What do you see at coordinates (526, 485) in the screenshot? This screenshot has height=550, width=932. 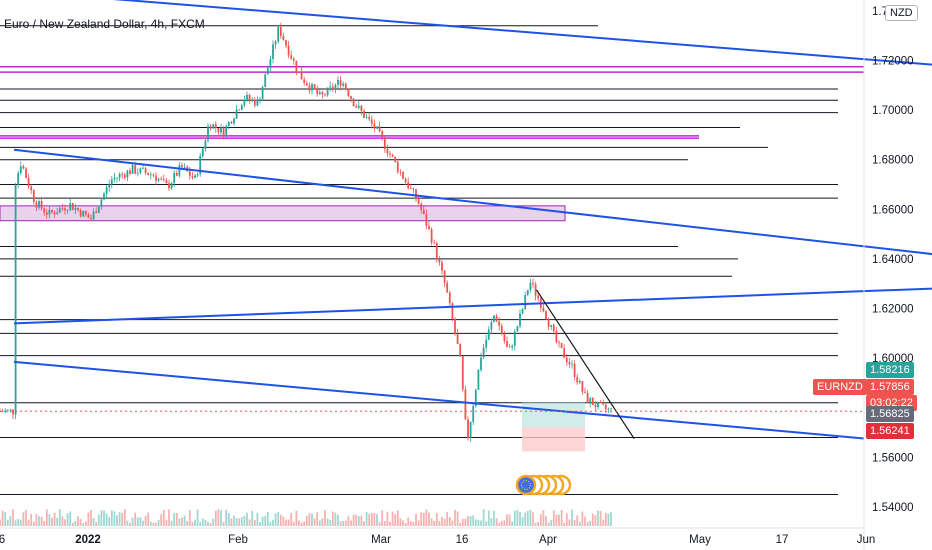 I see `eu-flag-icon` at bounding box center [526, 485].